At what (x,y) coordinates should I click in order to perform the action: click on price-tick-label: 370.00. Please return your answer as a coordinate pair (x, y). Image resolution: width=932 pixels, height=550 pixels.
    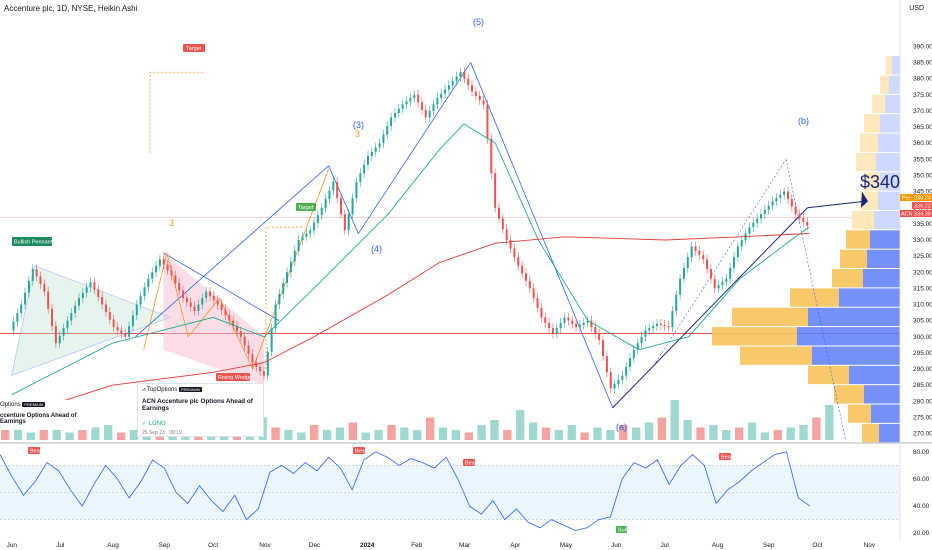
    Looking at the image, I should click on (922, 111).